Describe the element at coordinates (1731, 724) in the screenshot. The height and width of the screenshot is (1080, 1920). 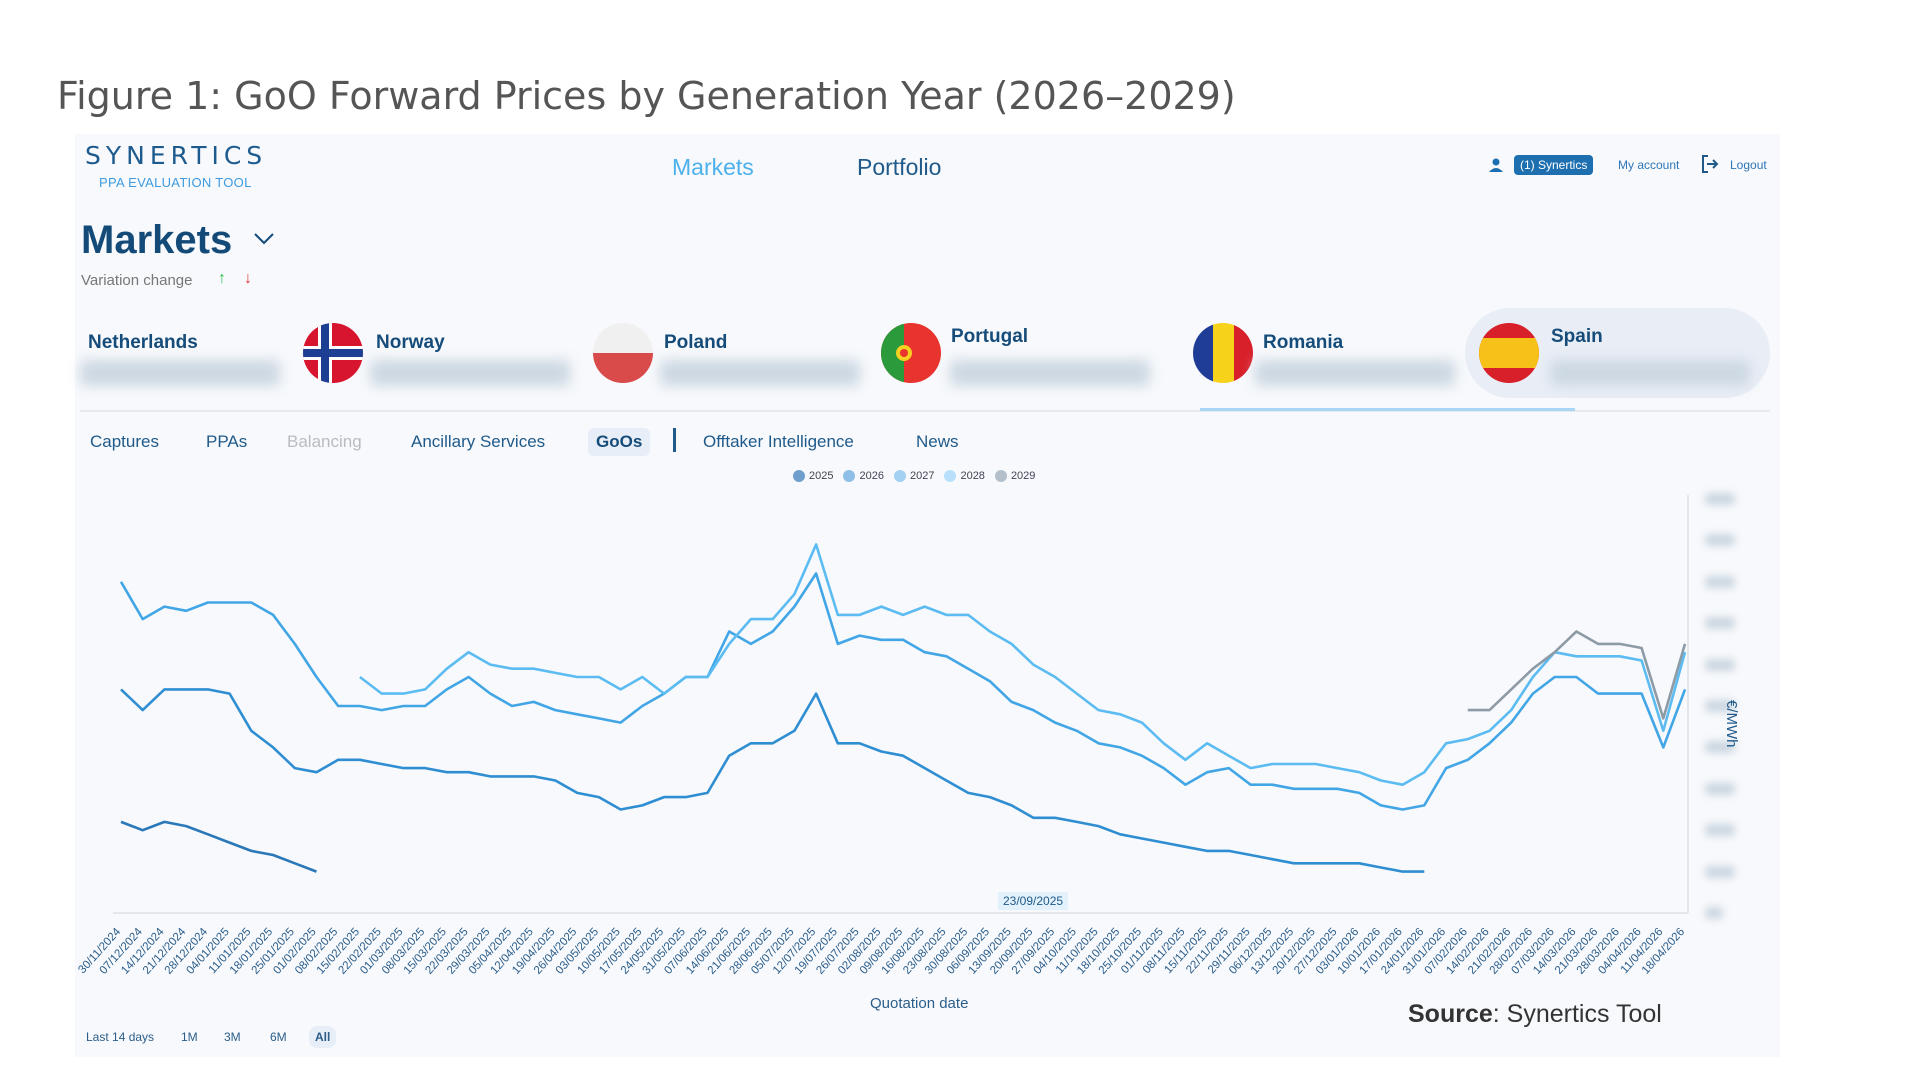
I see `y-axis-label: €/MWh` at that location.